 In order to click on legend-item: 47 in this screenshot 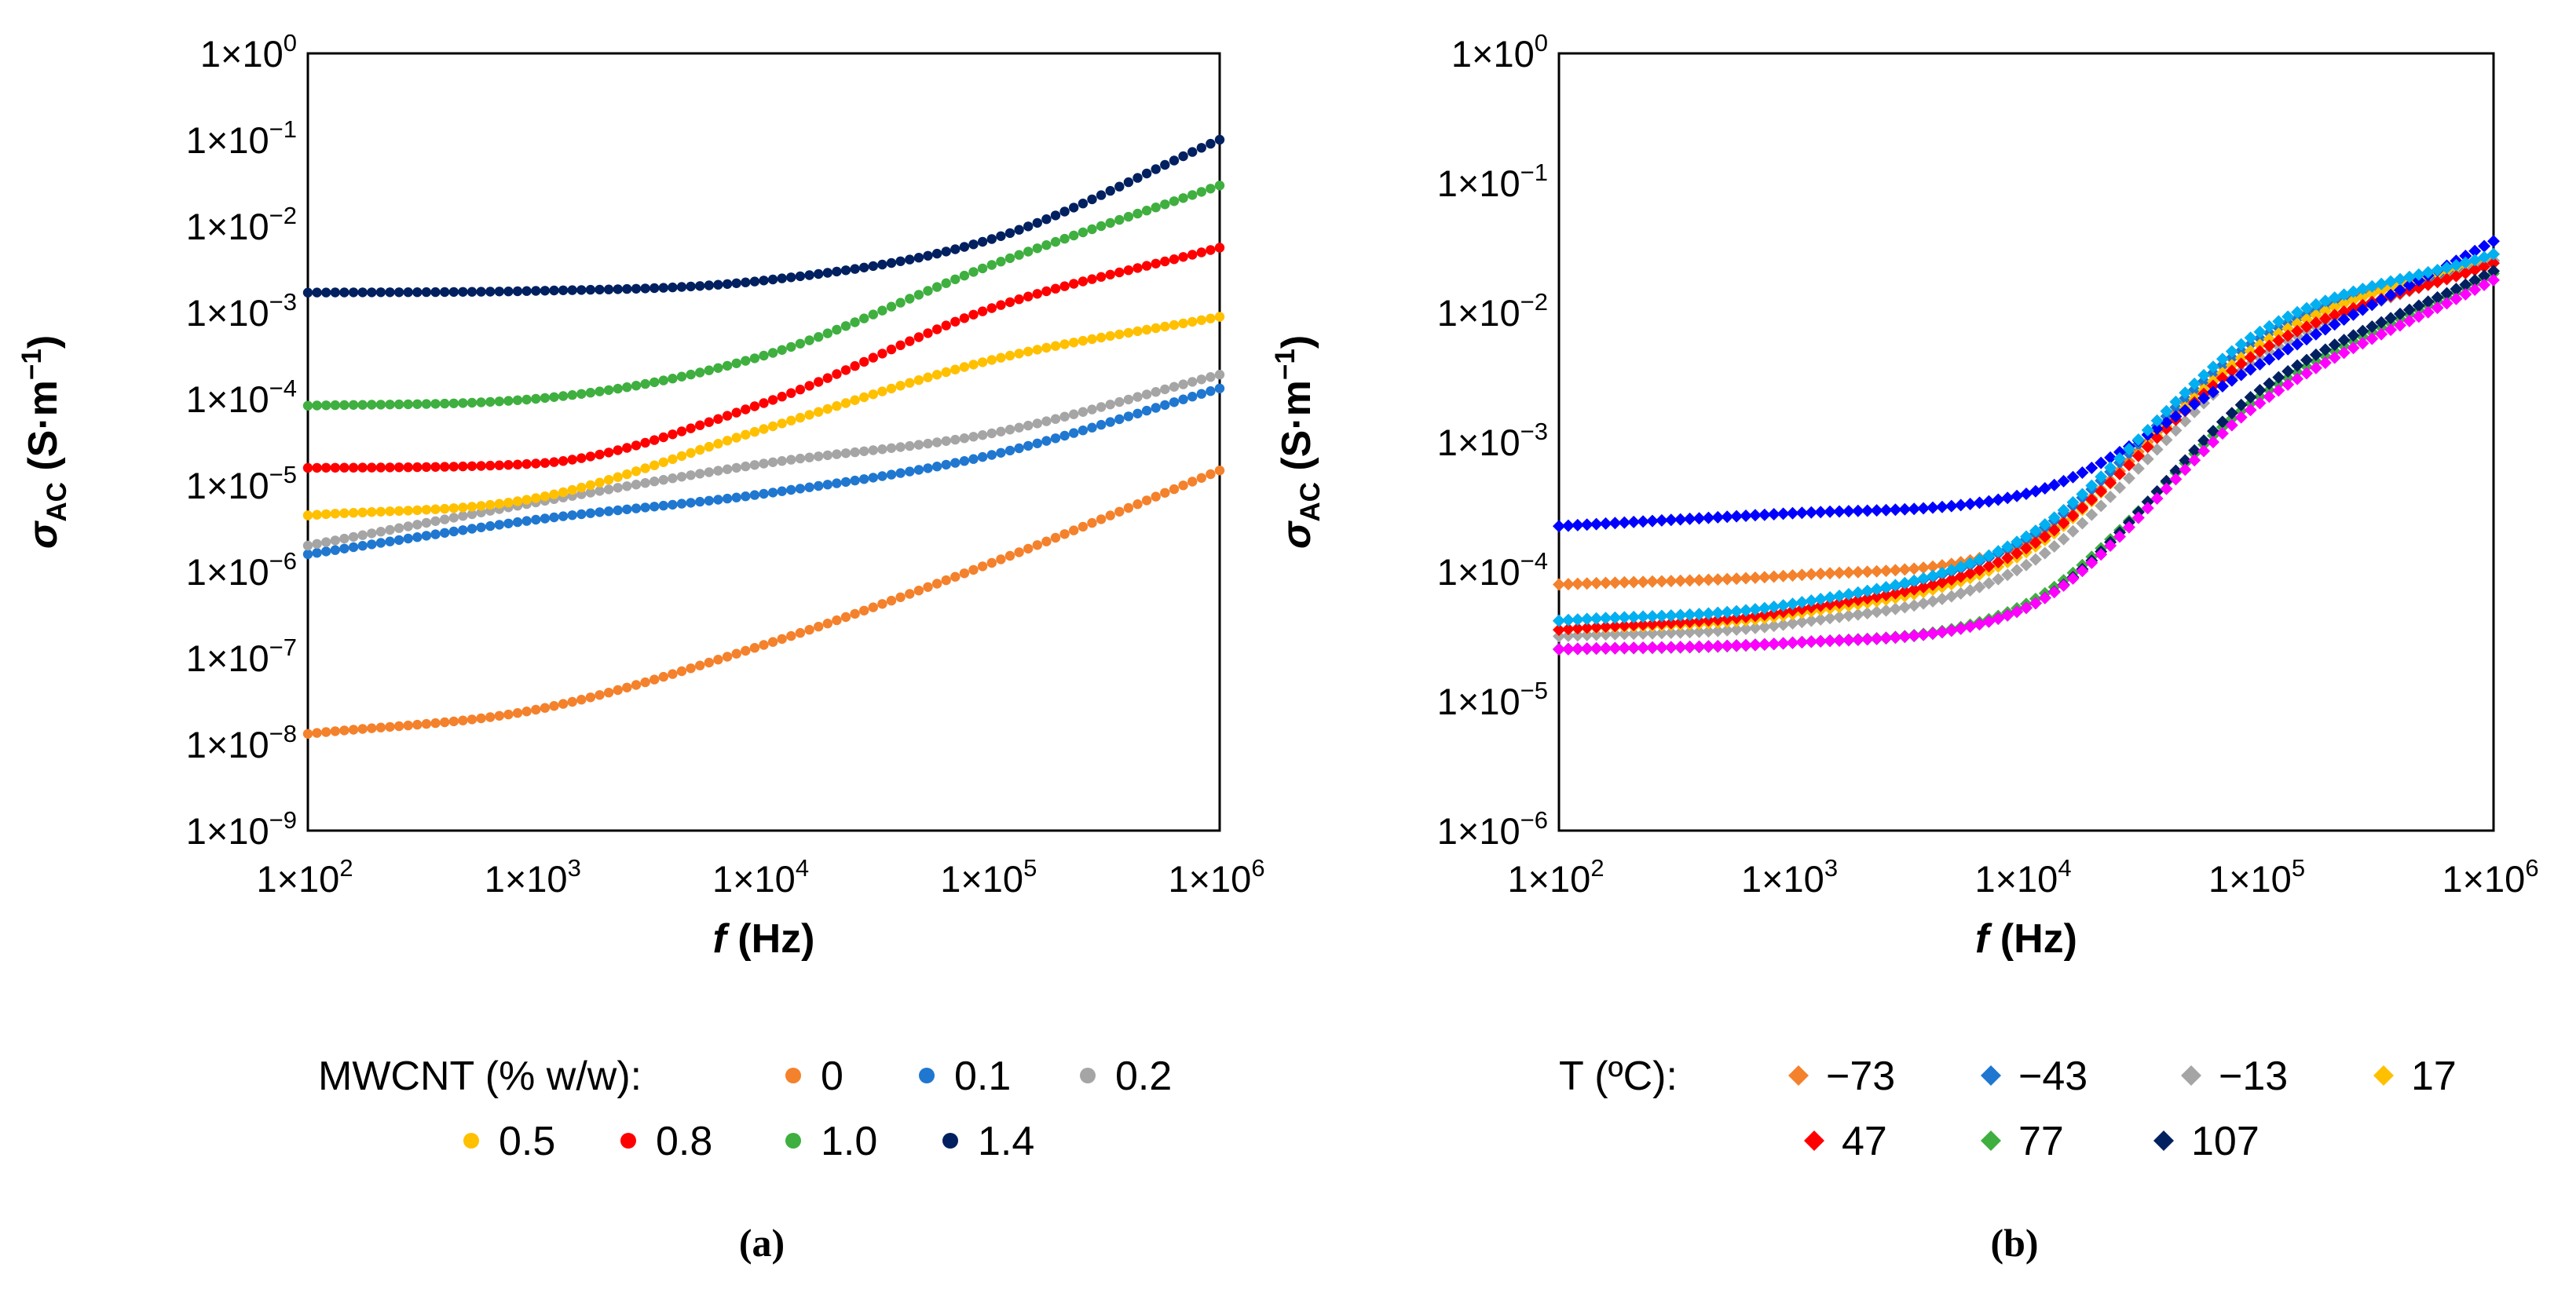, I will do `click(1846, 1141)`.